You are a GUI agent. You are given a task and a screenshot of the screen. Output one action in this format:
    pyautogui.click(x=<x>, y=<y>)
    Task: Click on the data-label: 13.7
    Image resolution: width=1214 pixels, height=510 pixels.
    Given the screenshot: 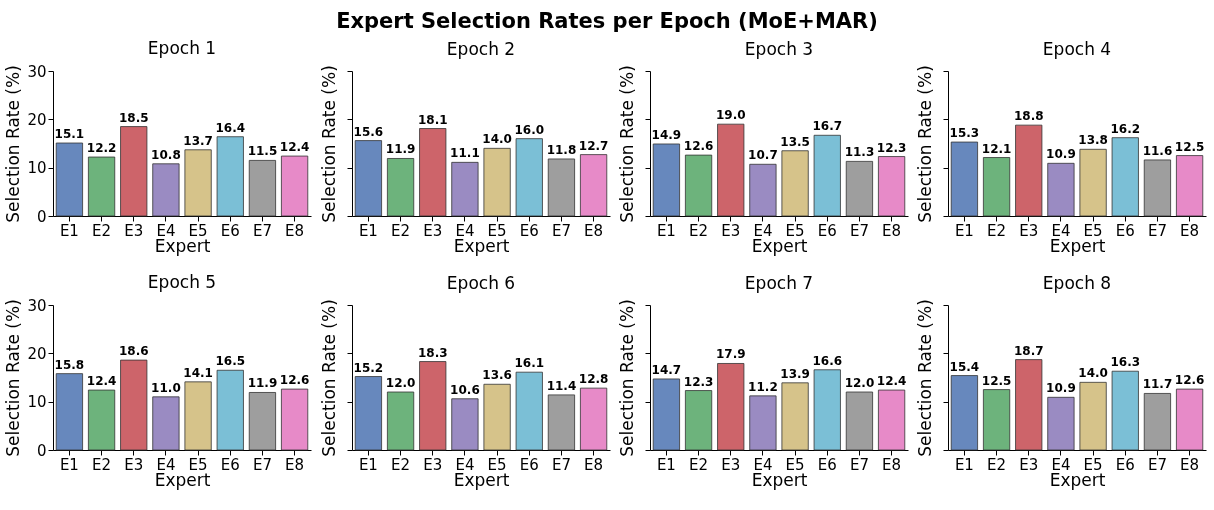 What is the action you would take?
    pyautogui.click(x=198, y=140)
    